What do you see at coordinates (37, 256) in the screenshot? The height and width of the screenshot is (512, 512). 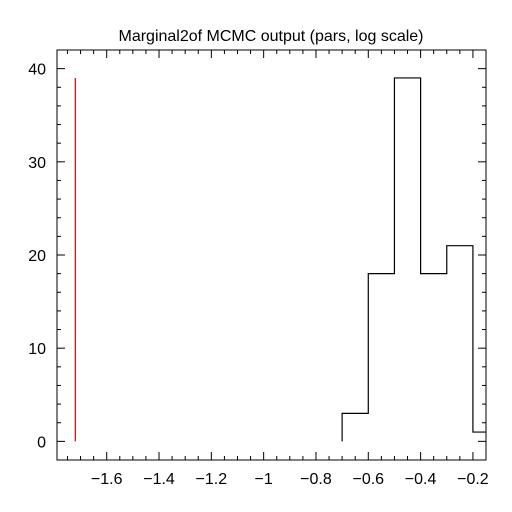 I see `y-tick-label: 20` at bounding box center [37, 256].